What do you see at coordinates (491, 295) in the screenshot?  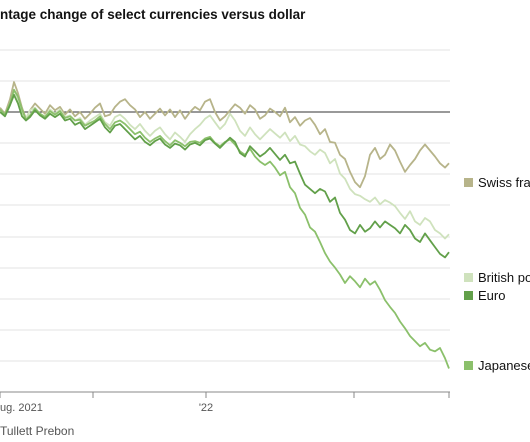 I see `legend-label: Euro` at bounding box center [491, 295].